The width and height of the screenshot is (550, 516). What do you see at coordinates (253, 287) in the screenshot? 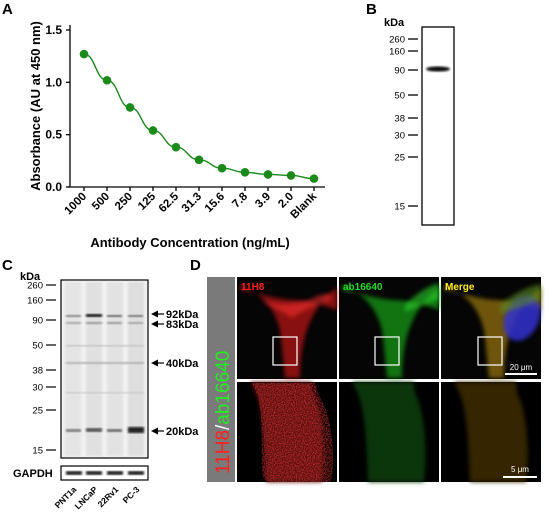
I see `panel-d-channel-label: 11H8` at bounding box center [253, 287].